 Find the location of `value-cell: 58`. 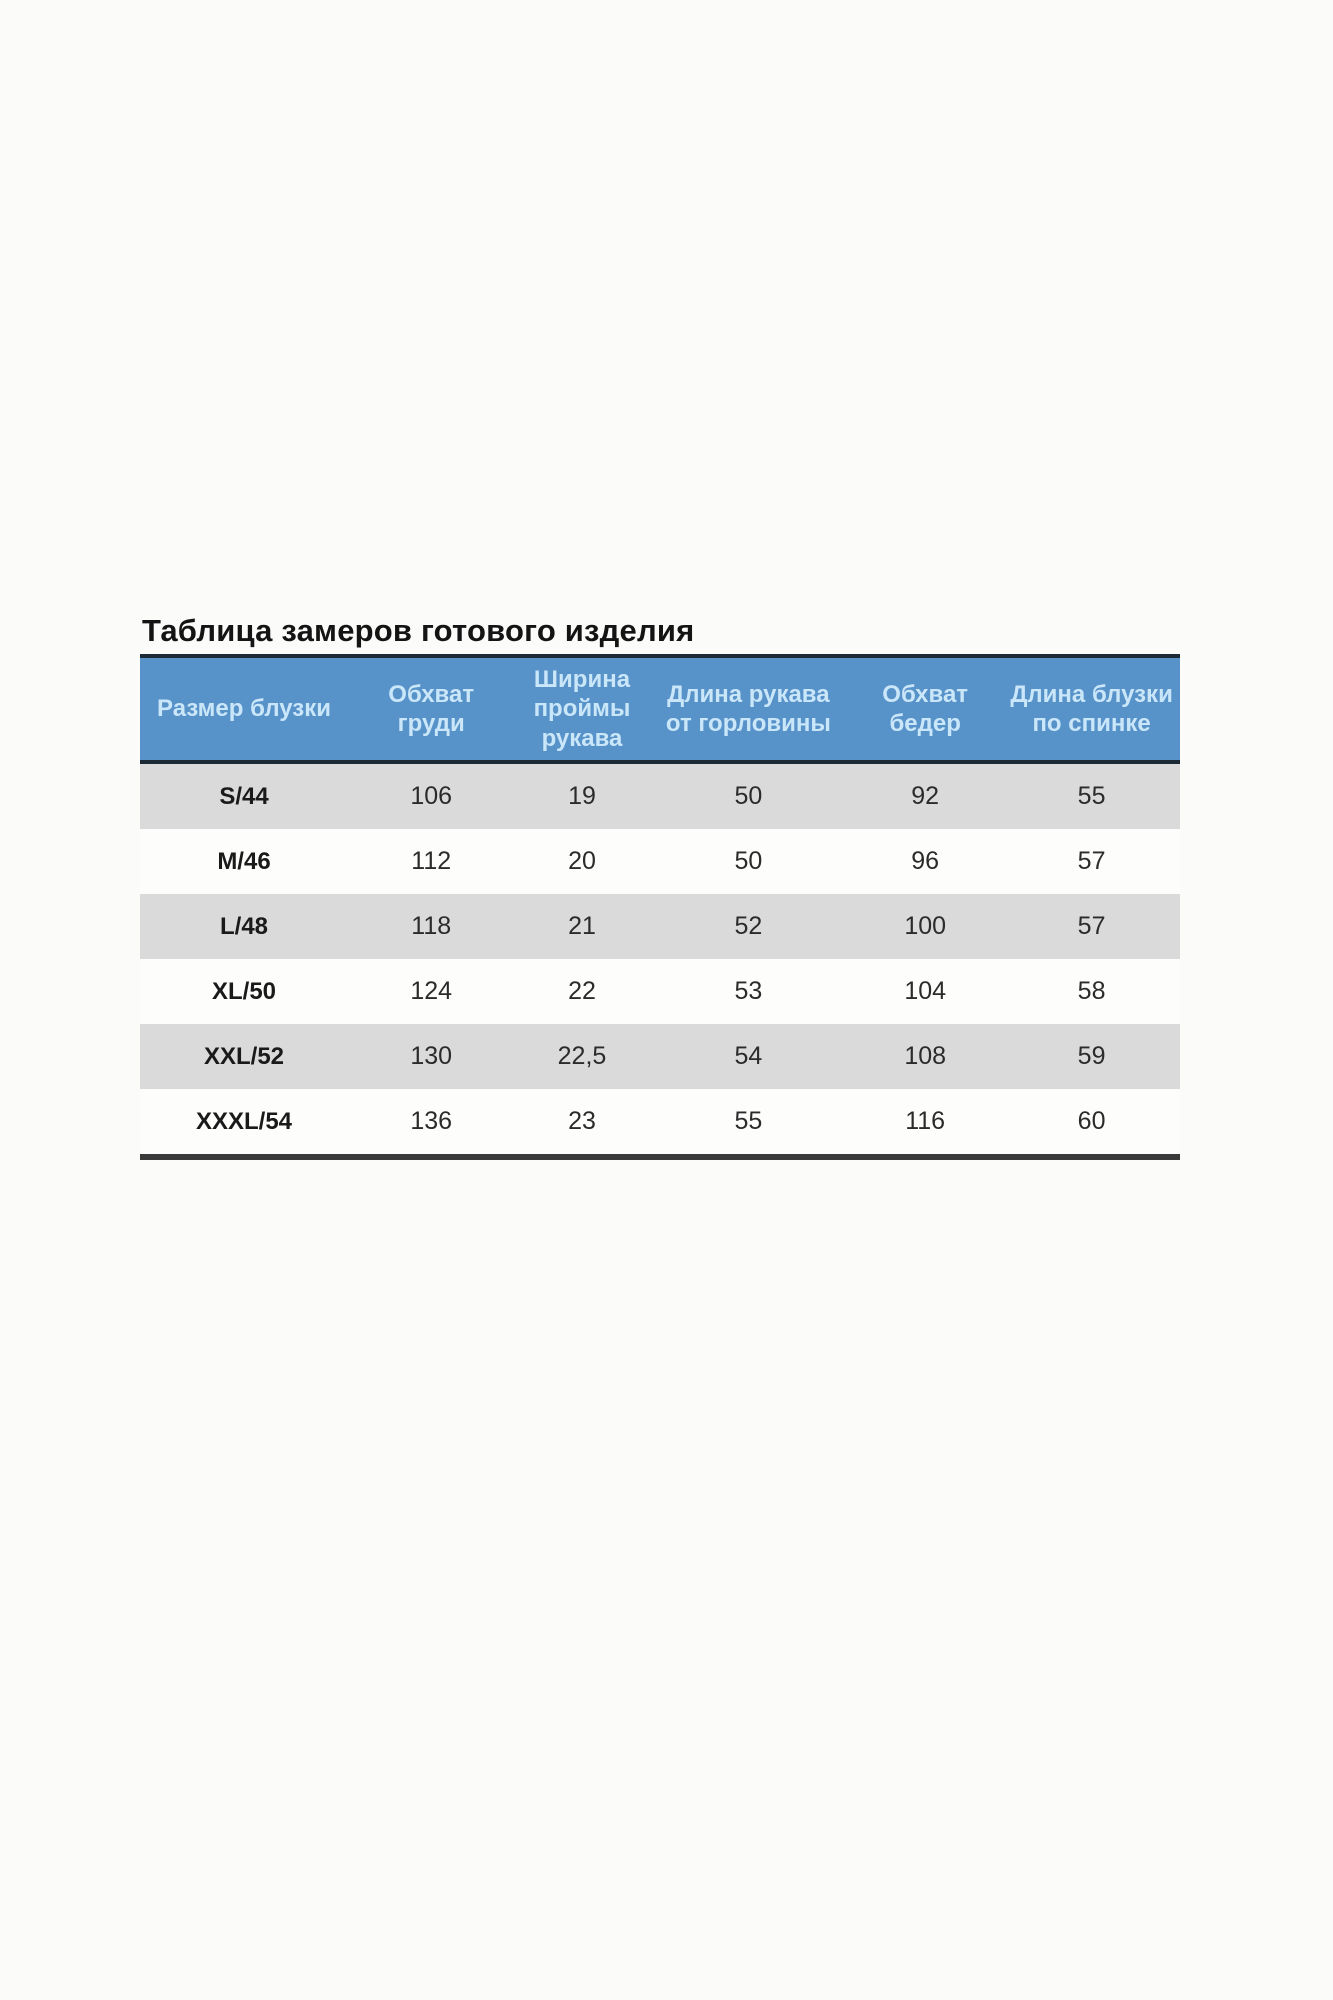

value-cell: 58 is located at coordinates (1091, 992).